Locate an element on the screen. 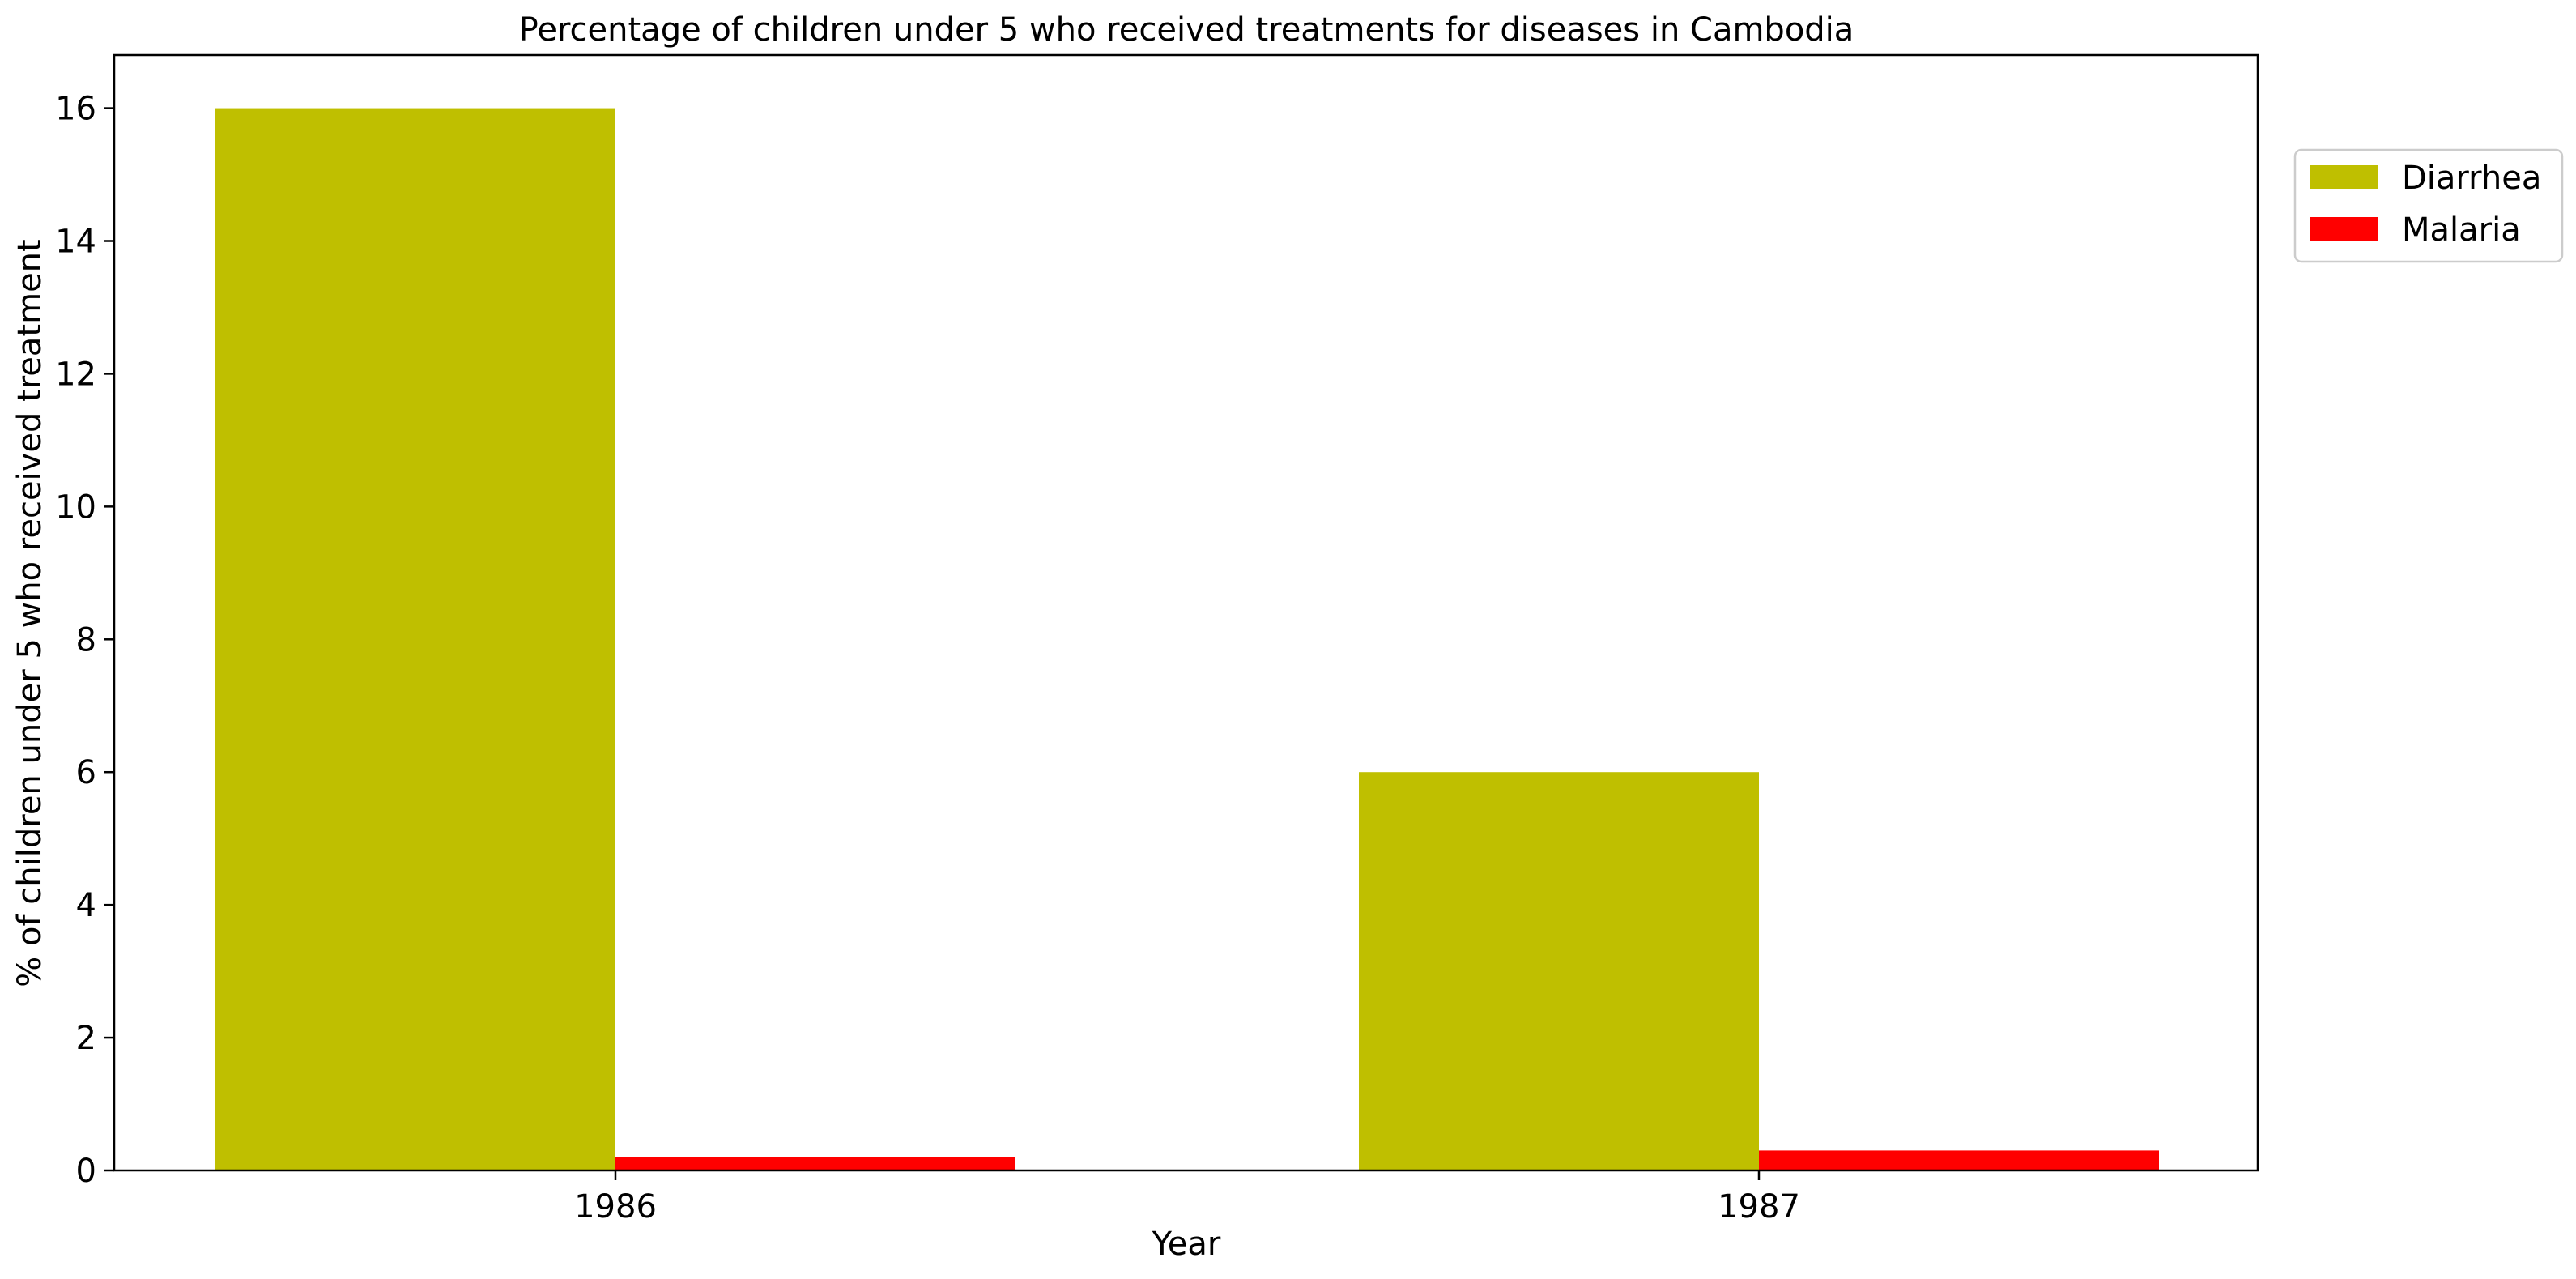 Image resolution: width=2576 pixels, height=1279 pixels. x-tick-label-1987: 1987 is located at coordinates (1759, 1207).